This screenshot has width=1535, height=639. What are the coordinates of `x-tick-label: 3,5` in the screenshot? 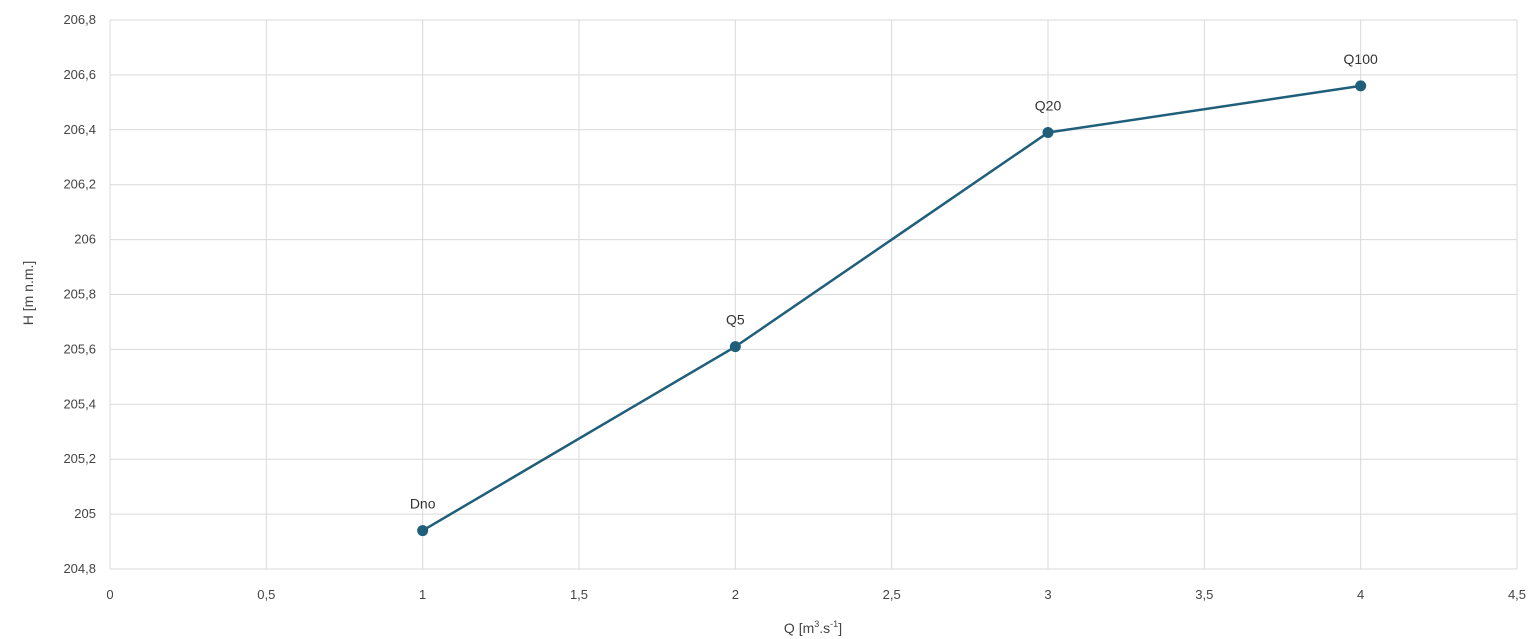 It's located at (1204, 594).